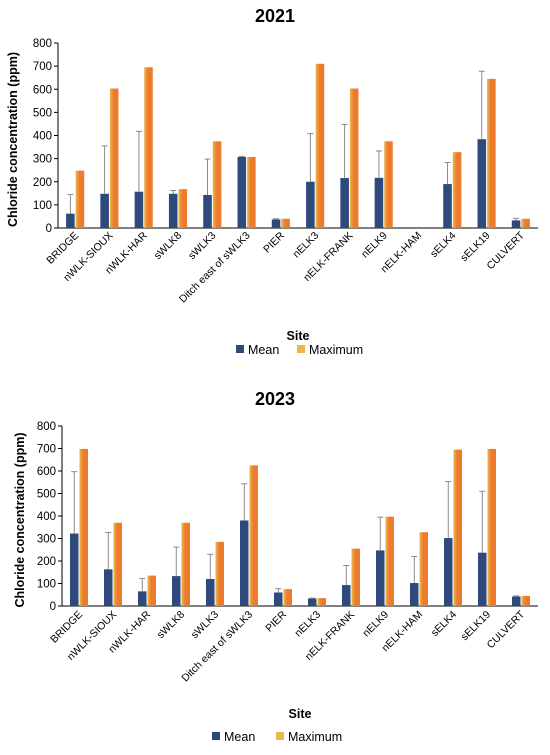 This screenshot has height=755, width=550. What do you see at coordinates (275, 399) in the screenshot?
I see `chart-title: 2023` at bounding box center [275, 399].